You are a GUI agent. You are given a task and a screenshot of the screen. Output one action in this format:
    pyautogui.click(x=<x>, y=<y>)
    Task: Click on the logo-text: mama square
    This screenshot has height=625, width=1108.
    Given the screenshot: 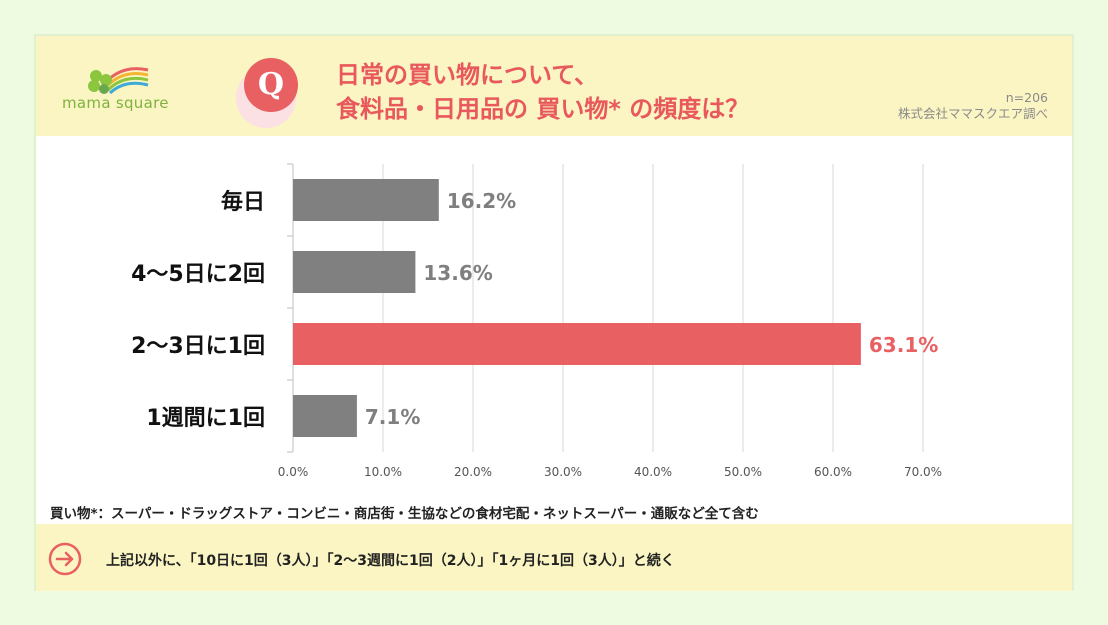 What is the action you would take?
    pyautogui.click(x=115, y=103)
    